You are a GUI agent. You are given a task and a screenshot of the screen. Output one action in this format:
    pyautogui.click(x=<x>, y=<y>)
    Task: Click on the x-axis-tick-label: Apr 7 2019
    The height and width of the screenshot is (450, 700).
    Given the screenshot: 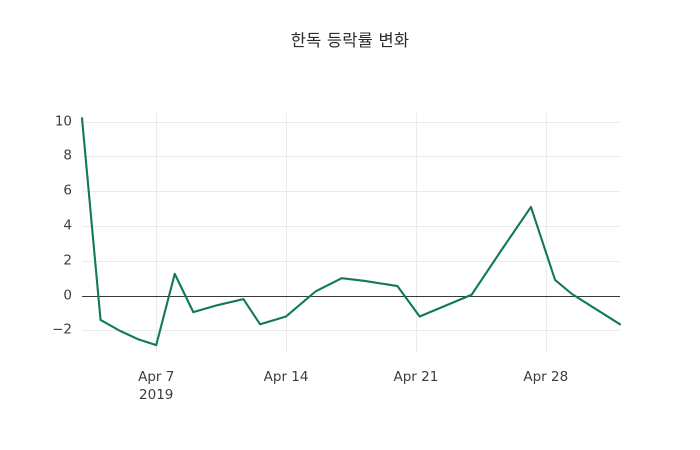 What is the action you would take?
    pyautogui.click(x=156, y=386)
    